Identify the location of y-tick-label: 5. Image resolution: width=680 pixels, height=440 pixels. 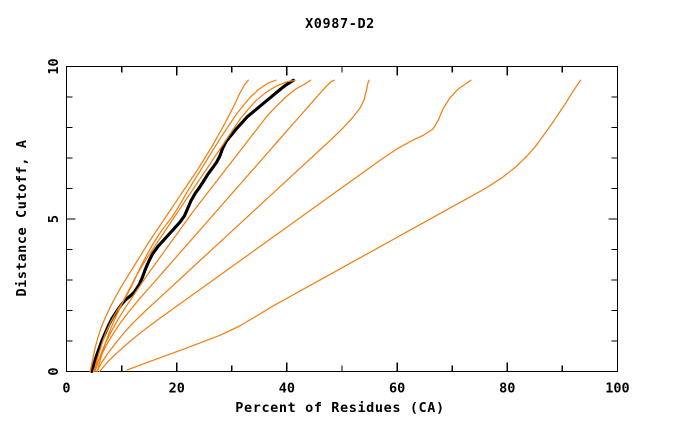
(54, 219).